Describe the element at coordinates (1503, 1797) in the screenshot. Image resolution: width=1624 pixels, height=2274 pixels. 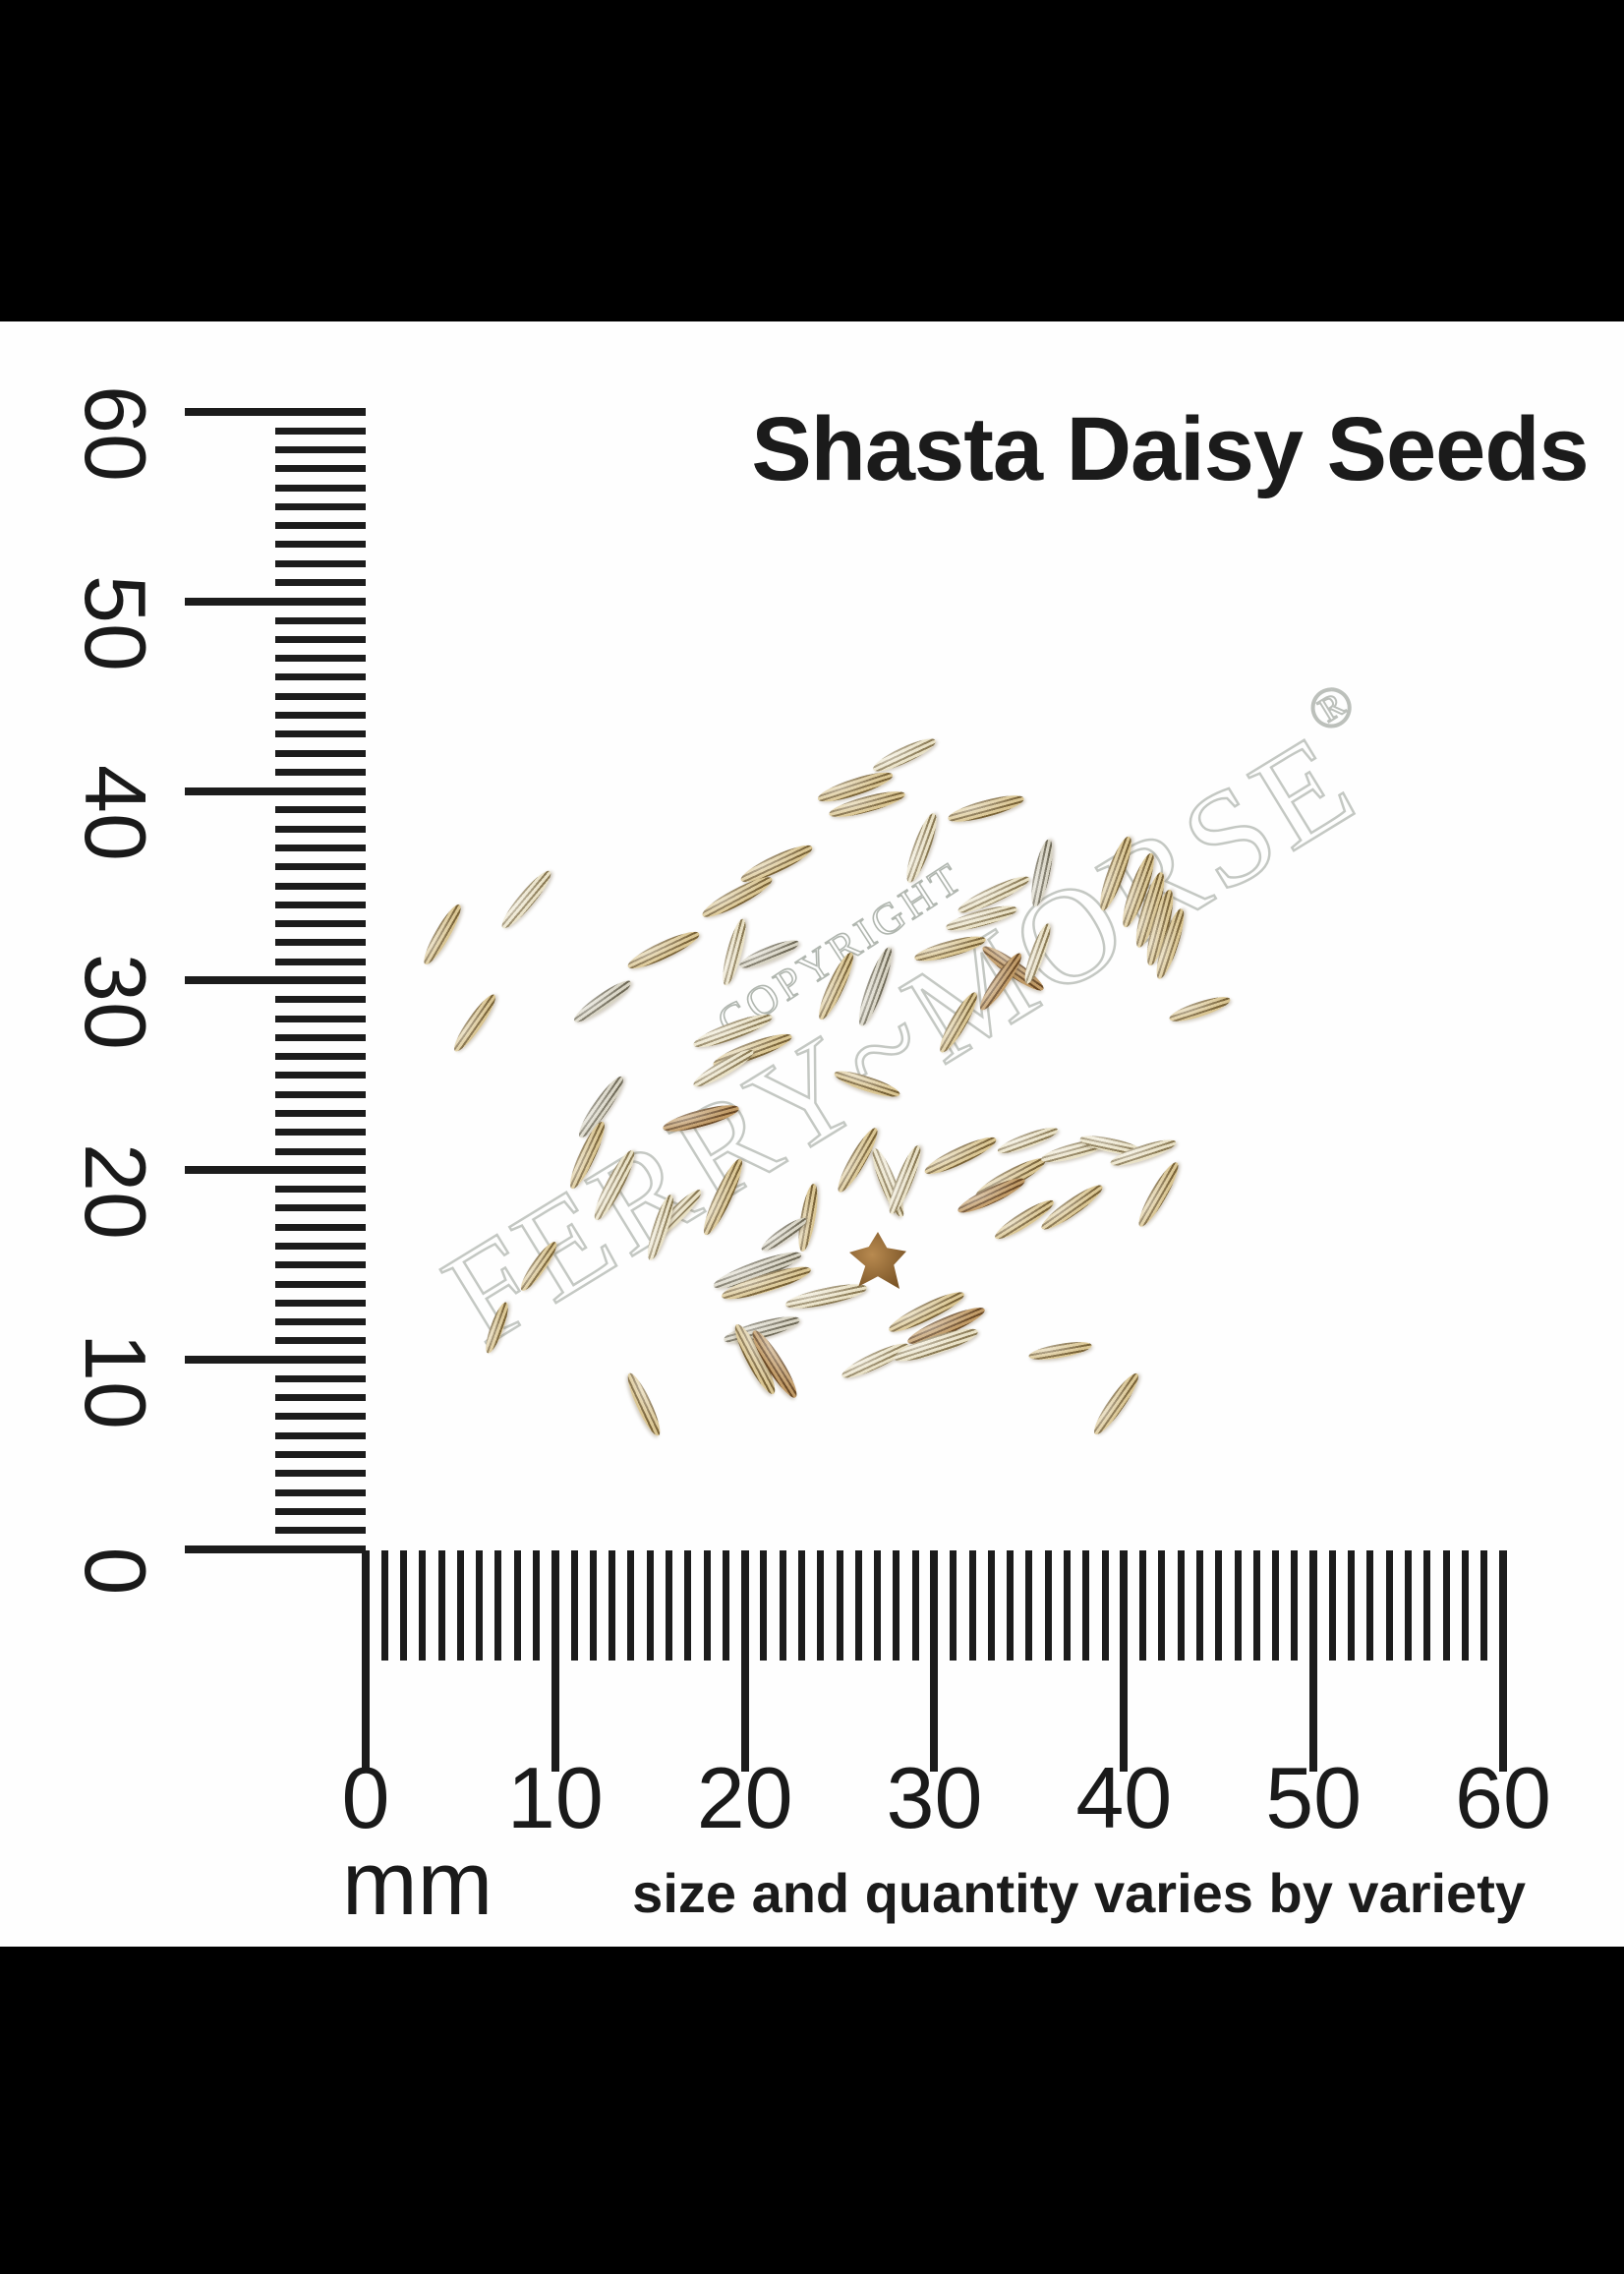
I see `h-ruler-label: 60` at that location.